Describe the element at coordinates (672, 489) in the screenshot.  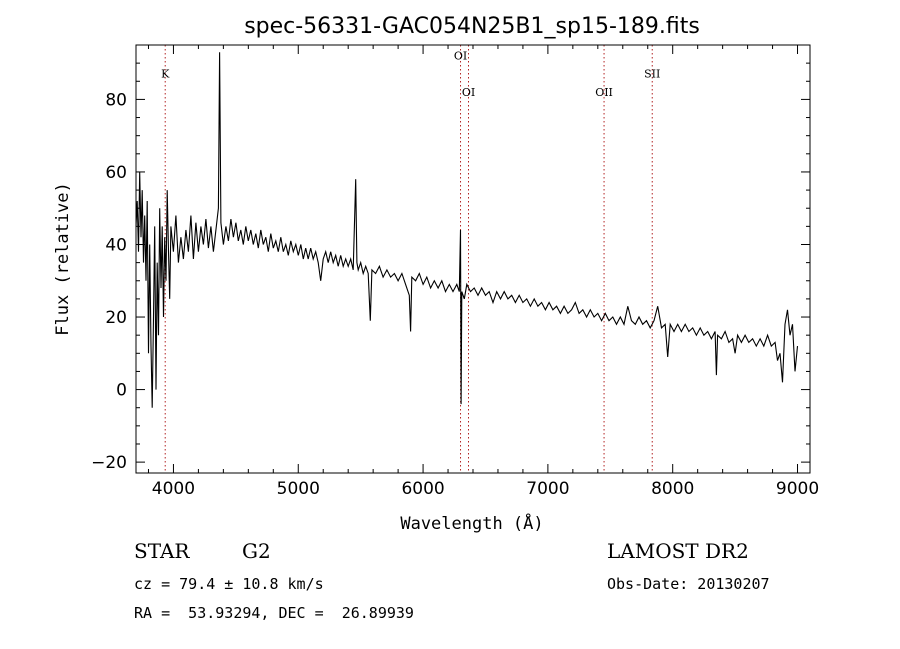
I see `x-tick-label: 8000` at that location.